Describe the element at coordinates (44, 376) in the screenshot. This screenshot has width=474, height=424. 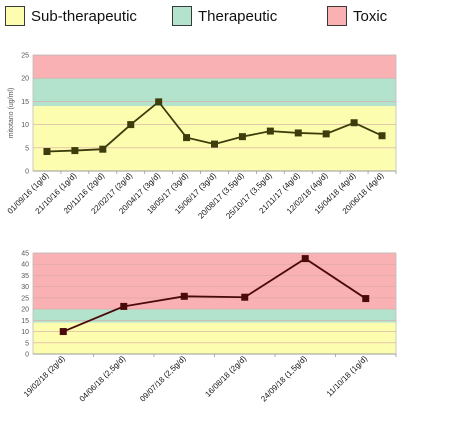
I see `x-tick-label: 19/02/18 (2g/d)` at that location.